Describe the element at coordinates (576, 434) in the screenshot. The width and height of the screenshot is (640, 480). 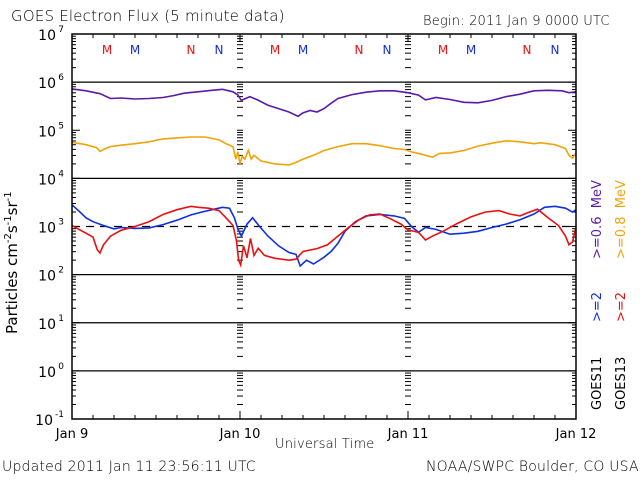
I see `x-tick-label: Jan 12` at that location.